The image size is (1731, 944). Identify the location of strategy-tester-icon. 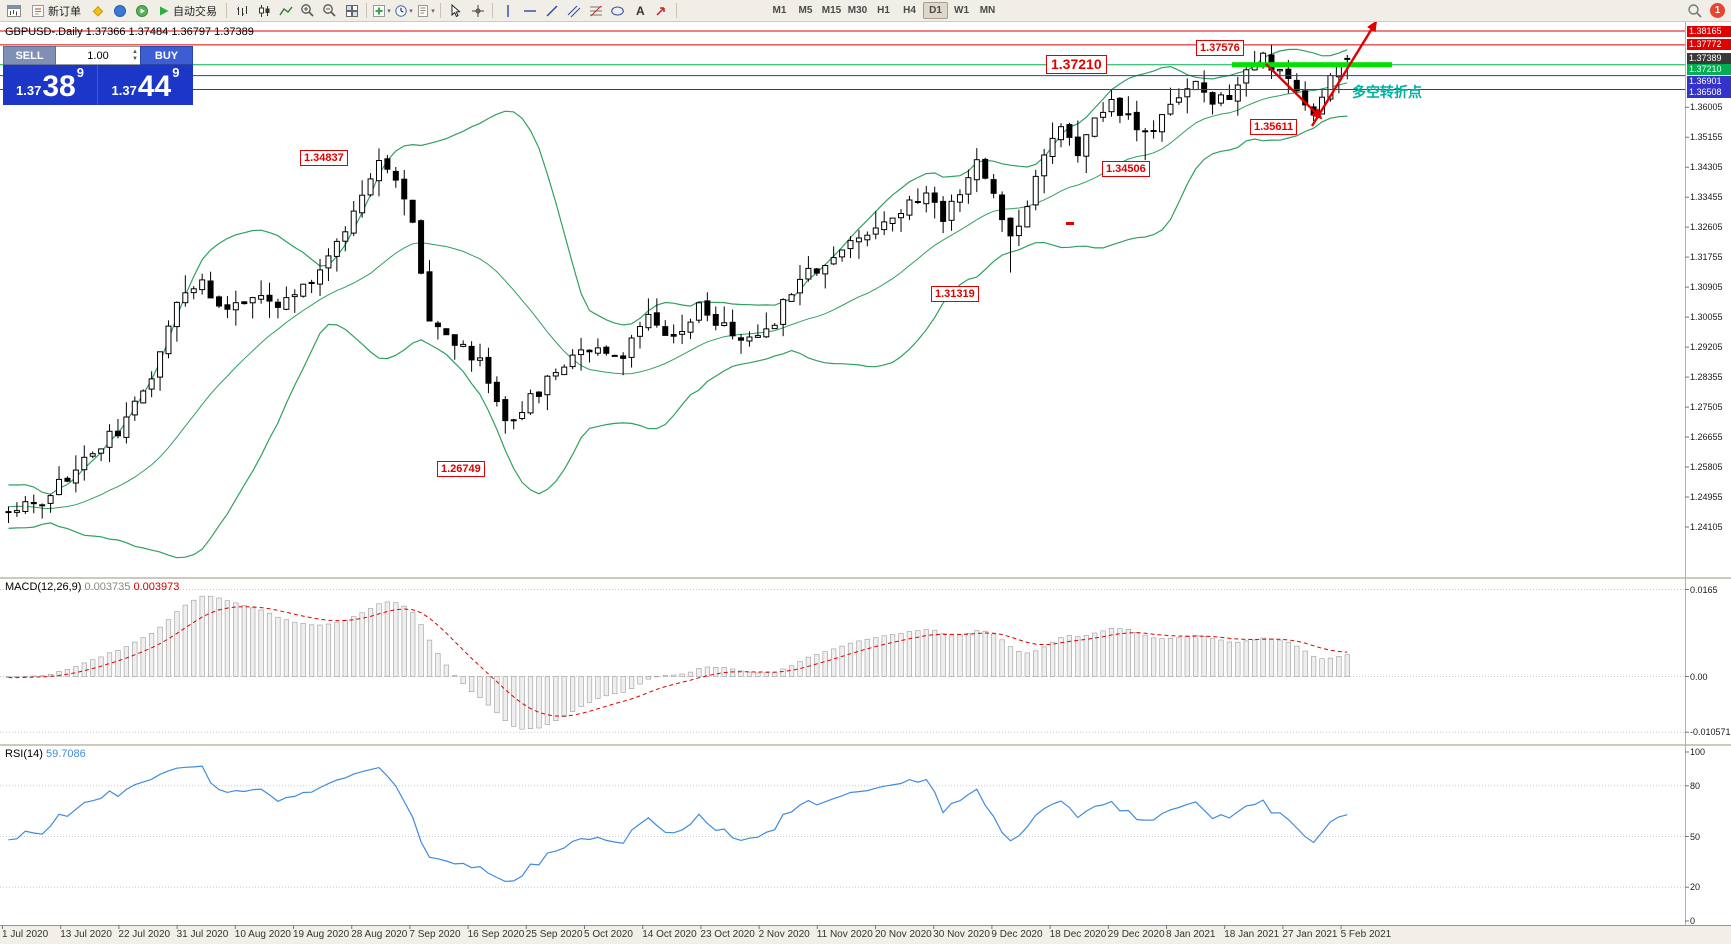
(141, 11).